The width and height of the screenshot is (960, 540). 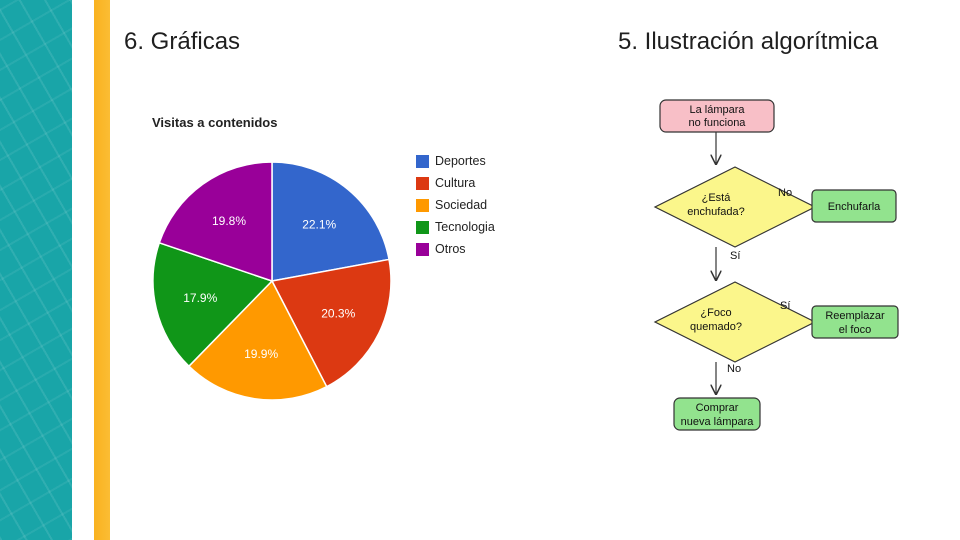 What do you see at coordinates (734, 369) in the screenshot?
I see `flow-decision2-no-label: No` at bounding box center [734, 369].